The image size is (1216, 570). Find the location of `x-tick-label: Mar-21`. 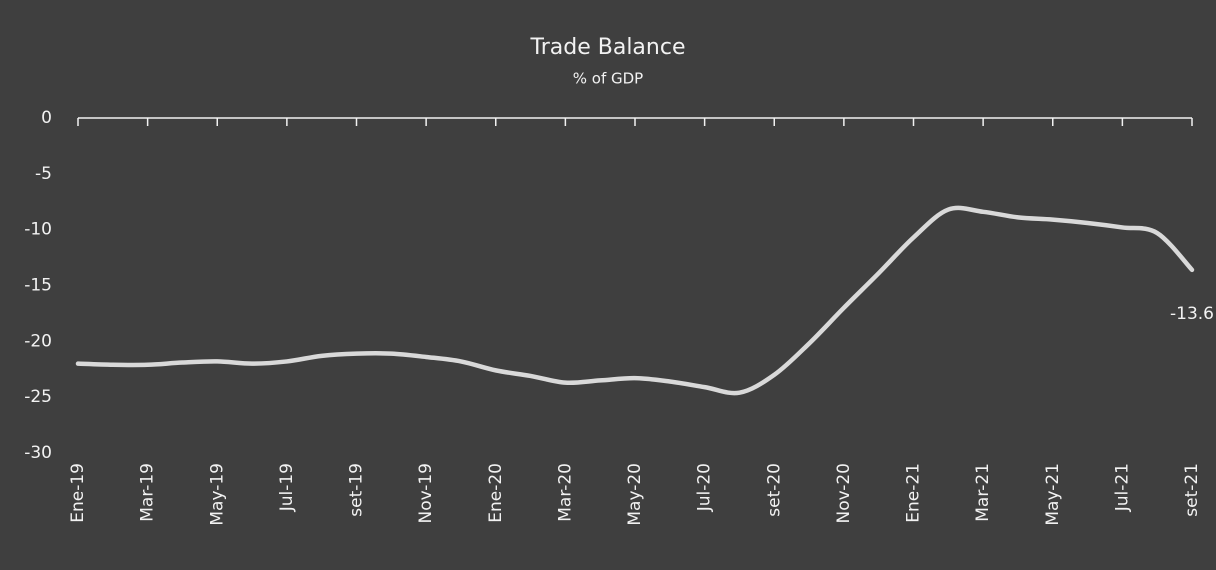

x-tick-label: Mar-21 is located at coordinates (983, 492).